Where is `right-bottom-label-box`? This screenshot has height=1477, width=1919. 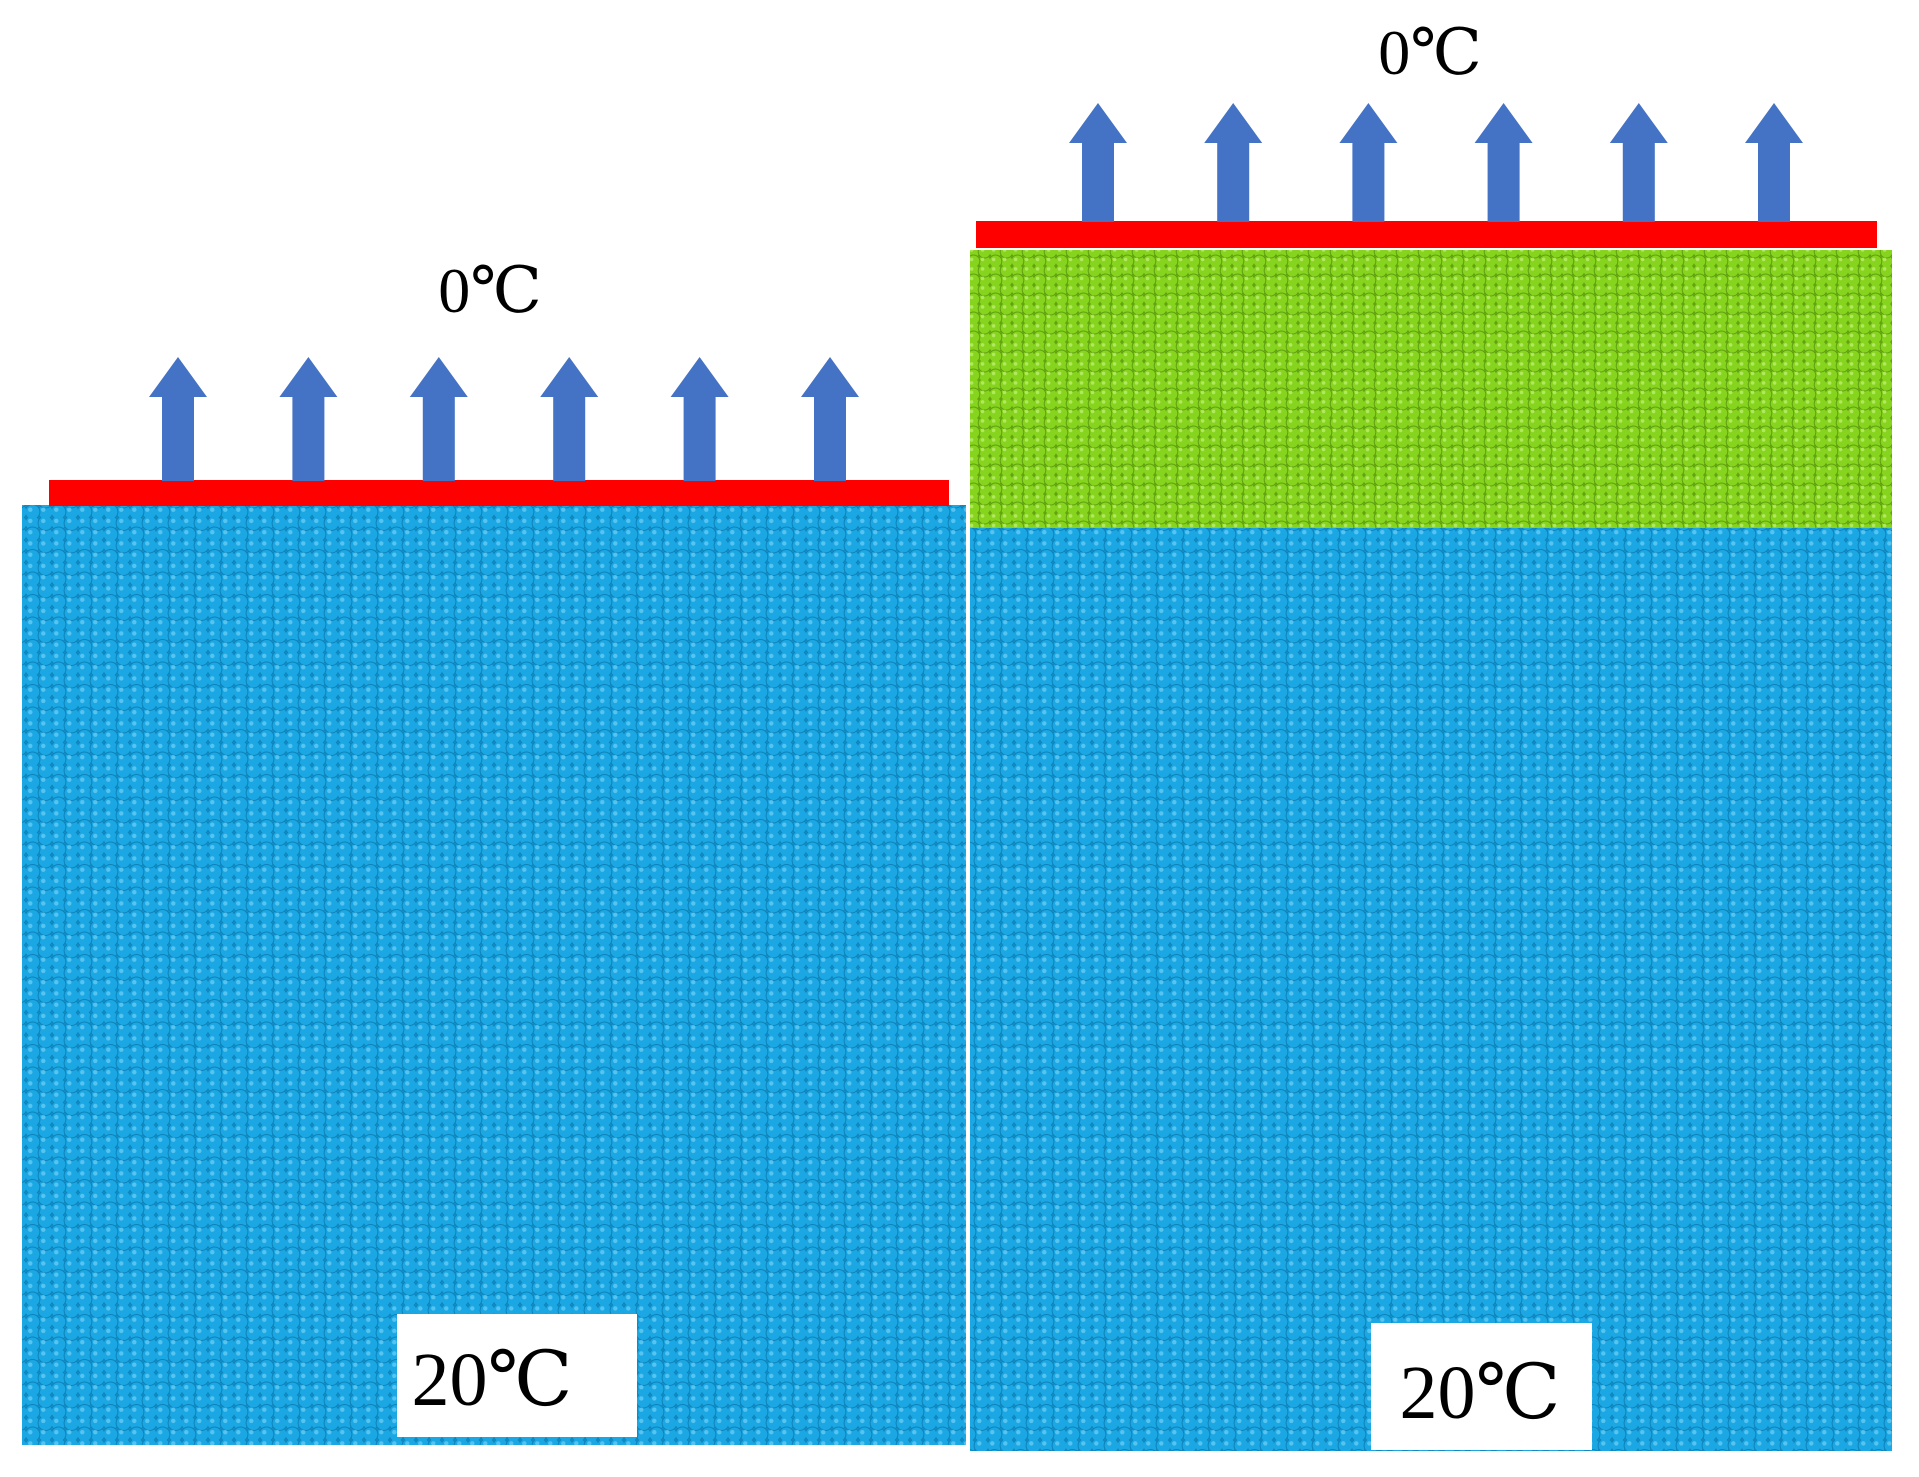 right-bottom-label-box is located at coordinates (1481, 1386).